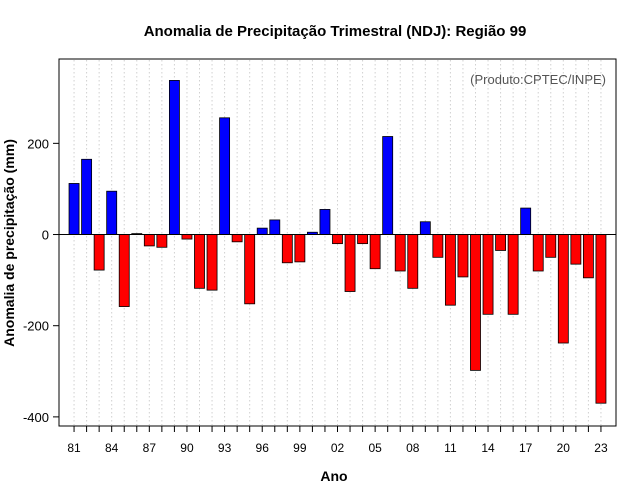 The image size is (640, 500). Describe the element at coordinates (463, 256) in the screenshot. I see `bar-2012` at that location.